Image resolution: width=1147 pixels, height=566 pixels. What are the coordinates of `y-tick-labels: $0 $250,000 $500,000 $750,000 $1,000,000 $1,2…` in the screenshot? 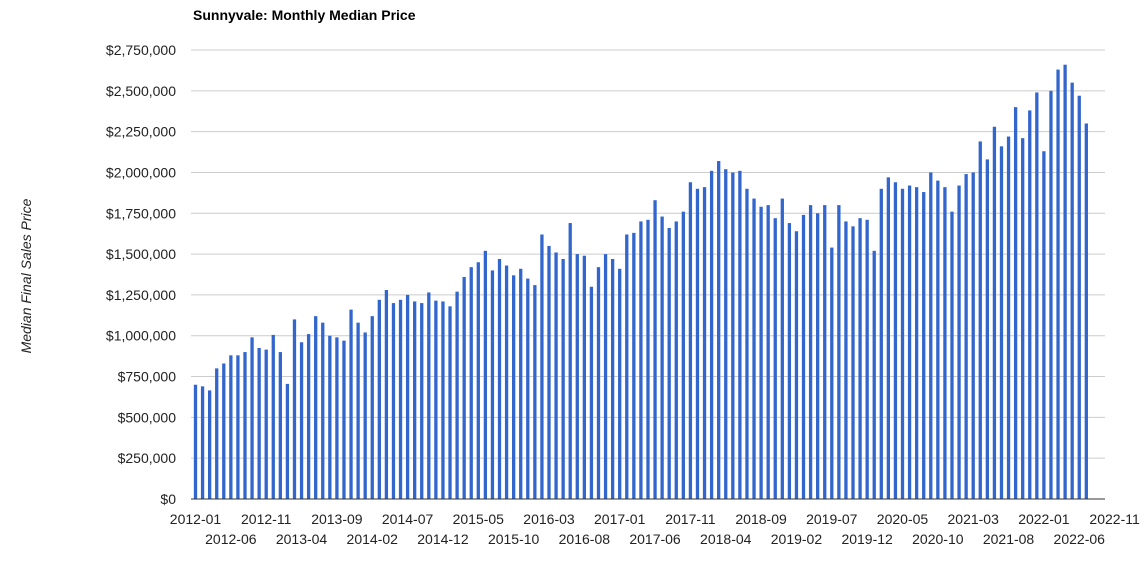 It's located at (141, 274).